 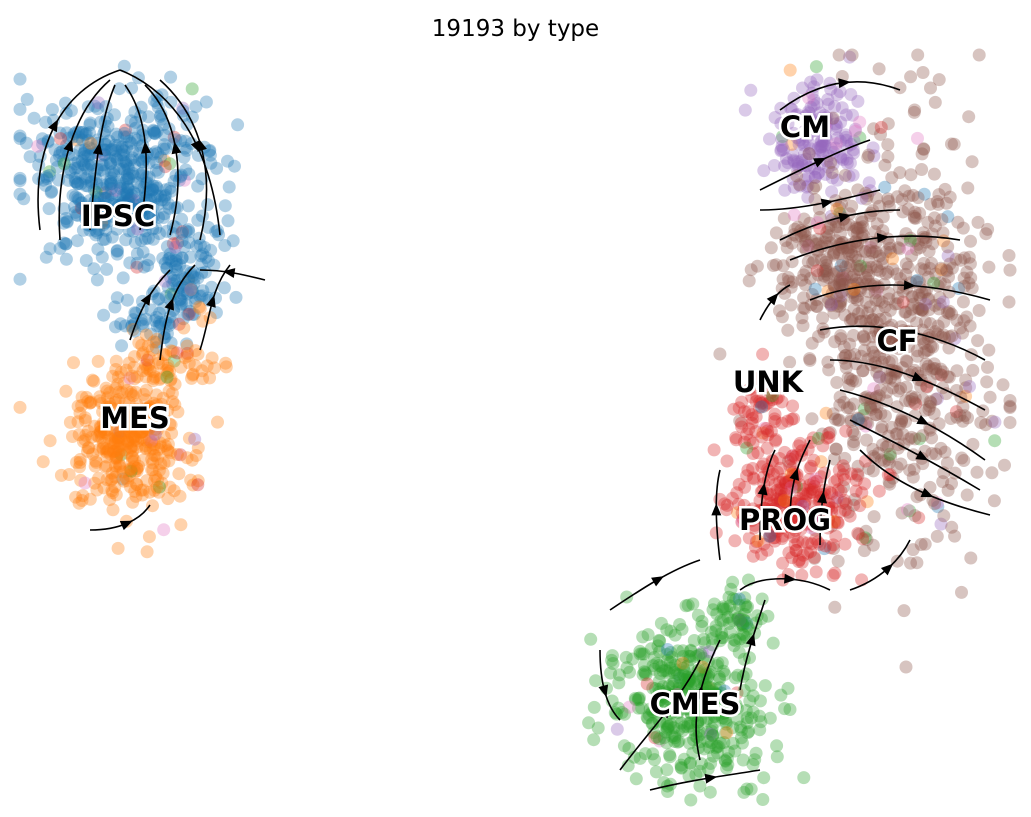 I want to click on cluster-label-ipsc: IPSC, so click(x=118, y=216).